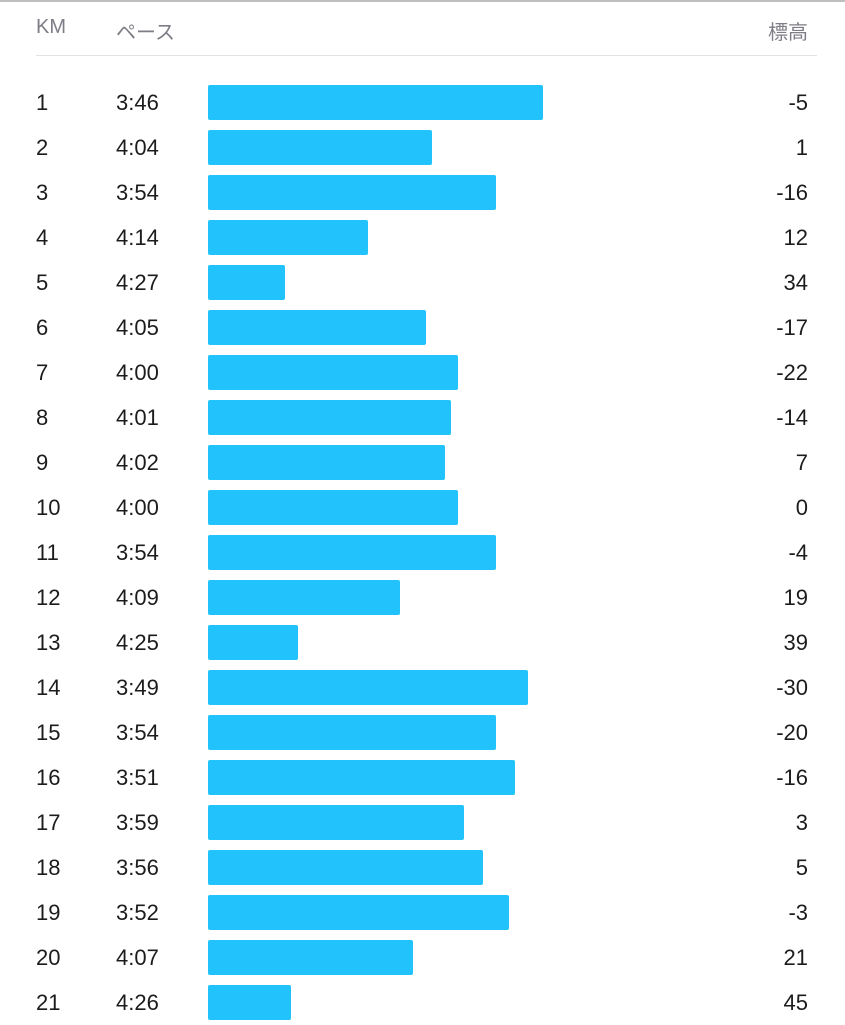 This screenshot has width=845, height=1025. What do you see at coordinates (792, 732) in the screenshot?
I see `split-elevation: -20` at bounding box center [792, 732].